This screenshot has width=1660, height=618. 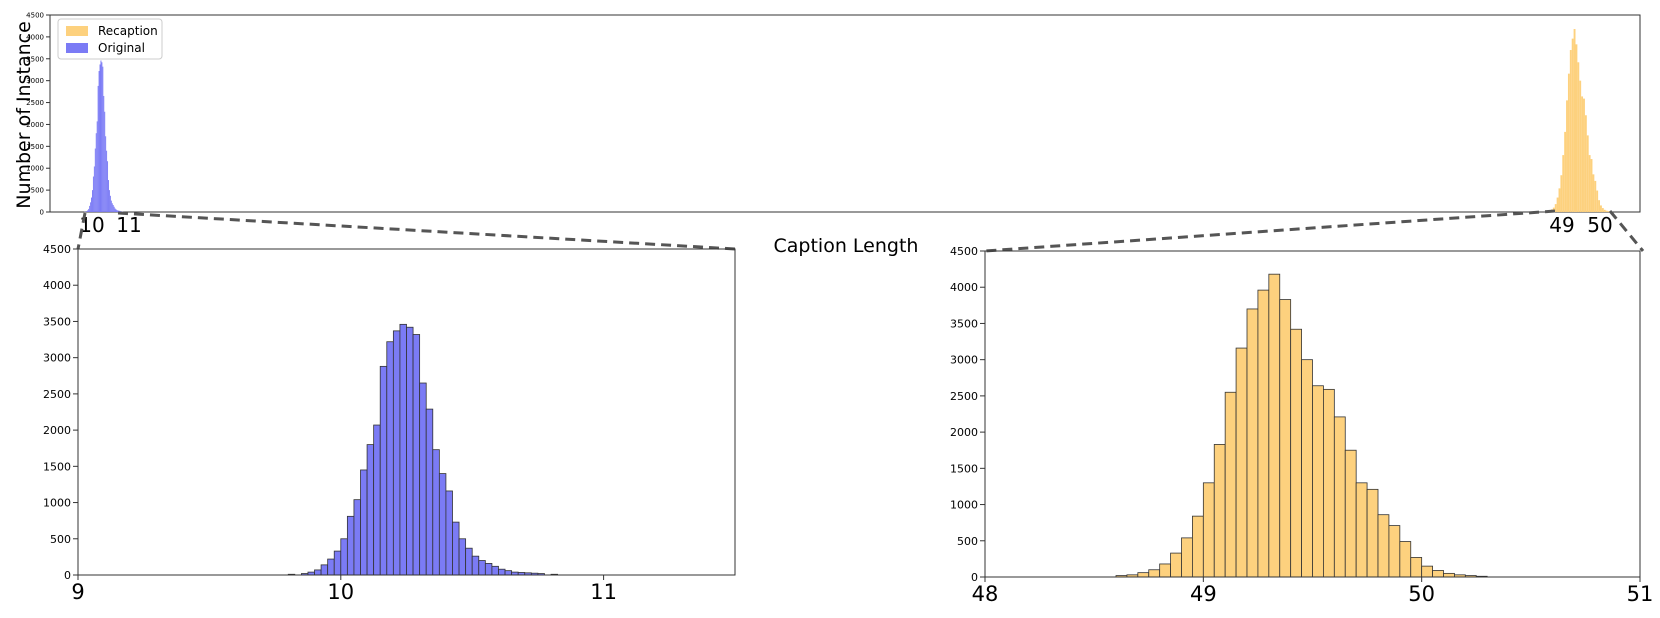 What do you see at coordinates (1421, 594) in the screenshot?
I see `x-tick-label: 50` at bounding box center [1421, 594].